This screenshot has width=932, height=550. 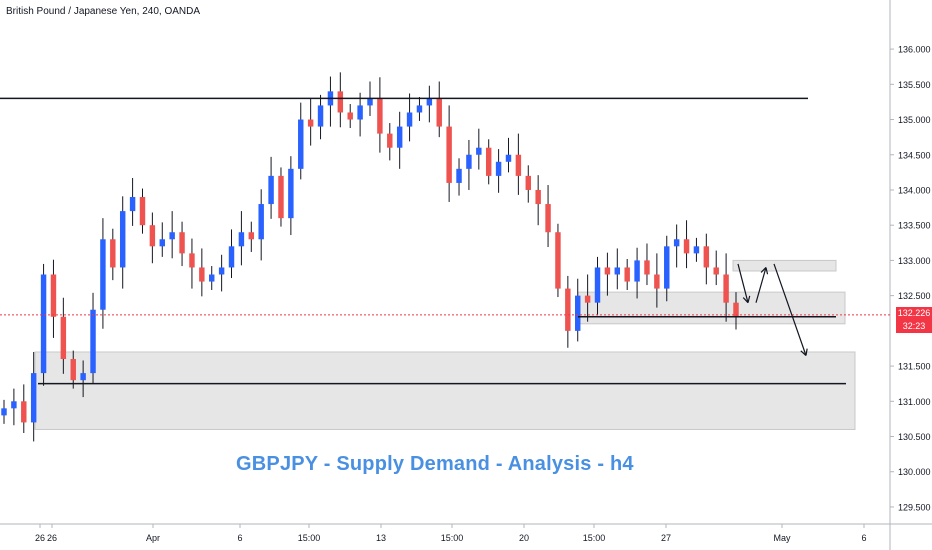 I want to click on x-tick-label: 13, so click(x=381, y=538).